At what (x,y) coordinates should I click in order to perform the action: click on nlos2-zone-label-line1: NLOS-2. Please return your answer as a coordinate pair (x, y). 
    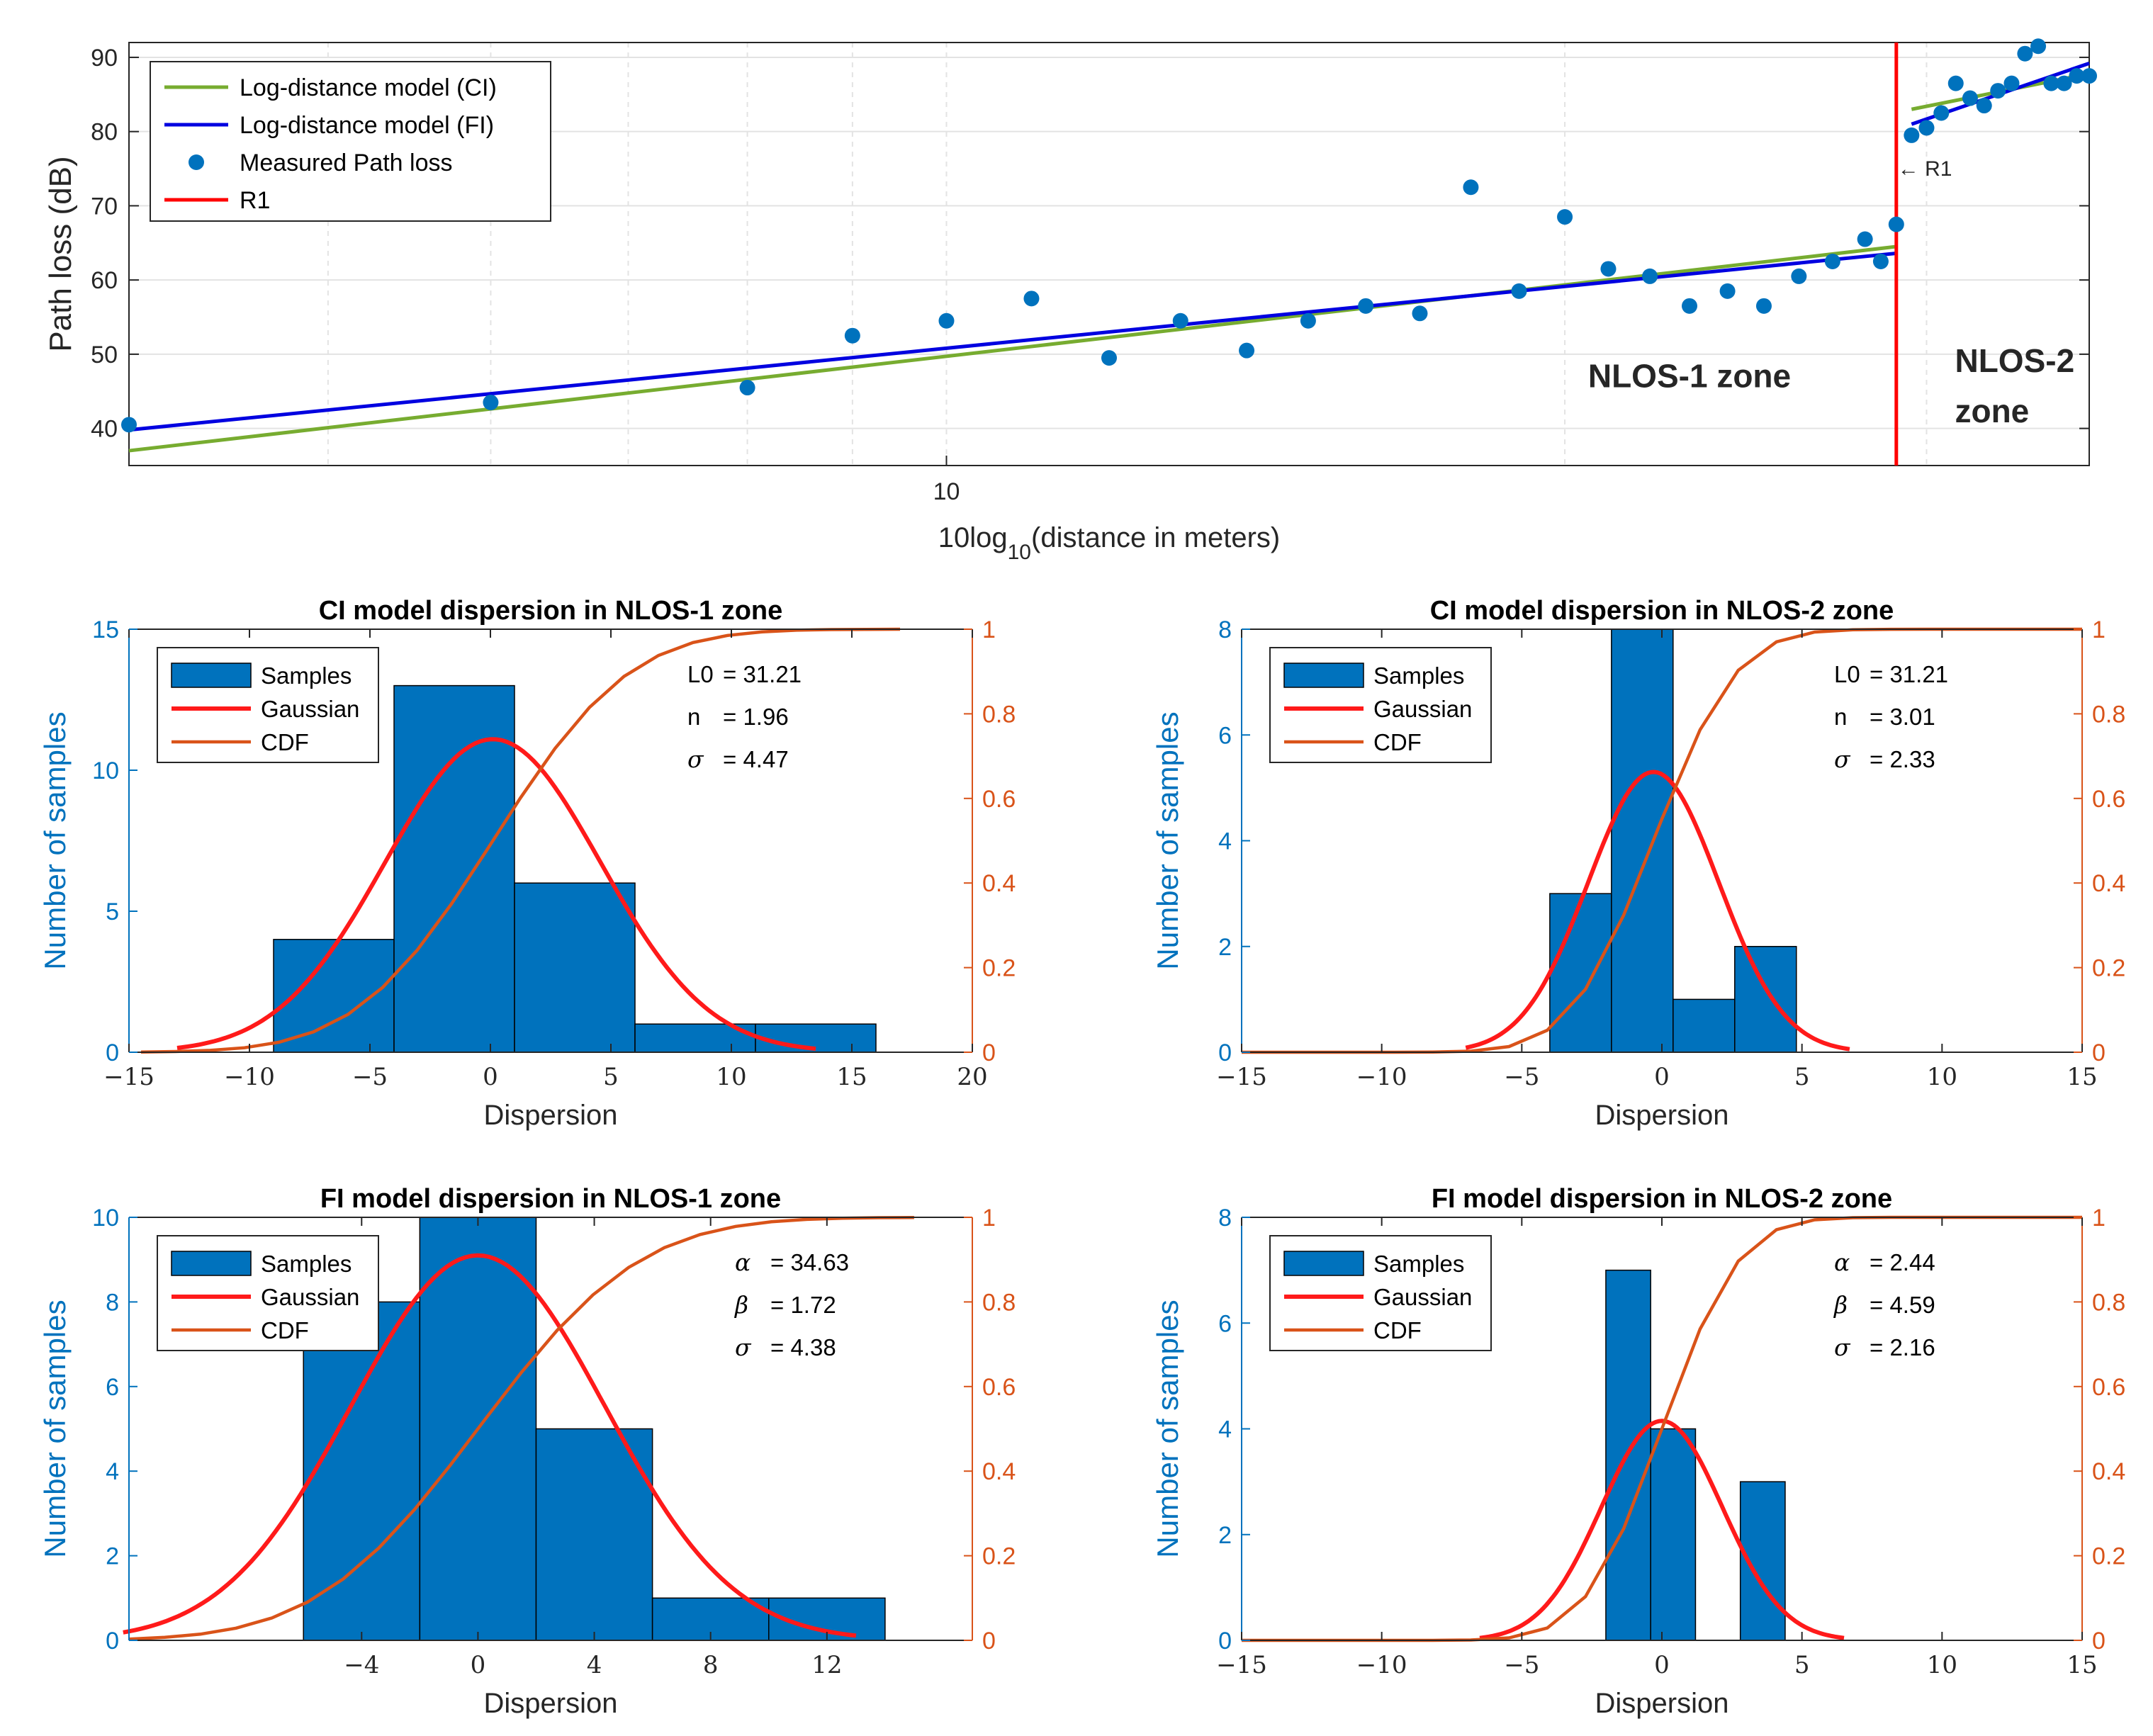
    Looking at the image, I should click on (2014, 360).